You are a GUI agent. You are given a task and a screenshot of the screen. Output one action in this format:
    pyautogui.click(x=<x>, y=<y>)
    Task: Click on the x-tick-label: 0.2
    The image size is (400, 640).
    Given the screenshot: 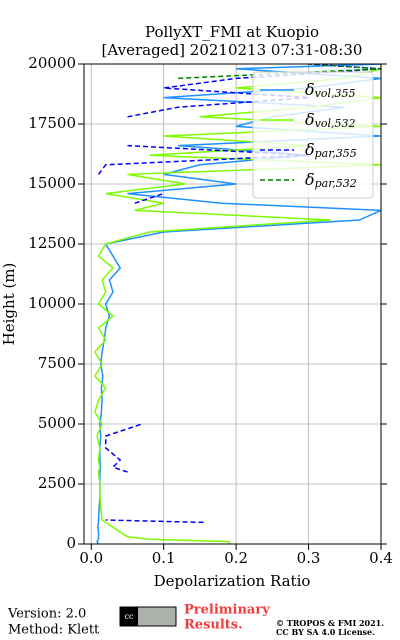 What is the action you would take?
    pyautogui.click(x=236, y=558)
    